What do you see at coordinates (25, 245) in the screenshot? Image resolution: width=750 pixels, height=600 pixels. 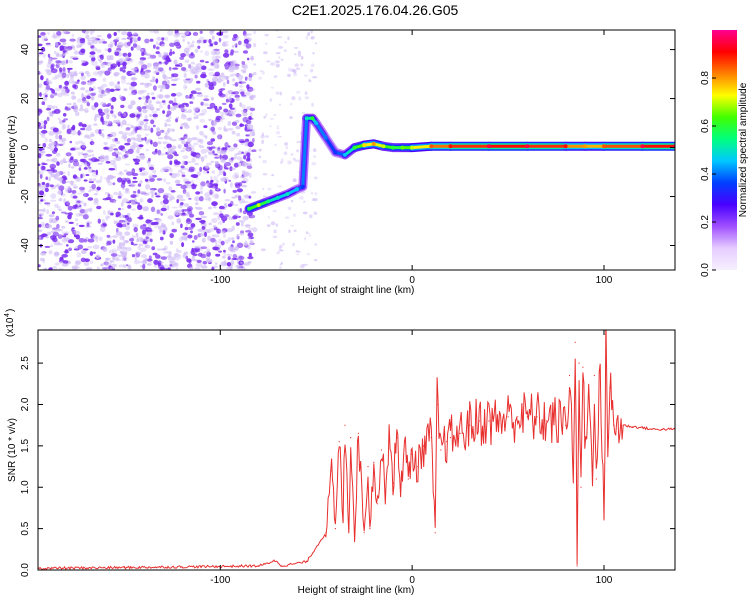 I see `y-tick-label: -40` at bounding box center [25, 245].